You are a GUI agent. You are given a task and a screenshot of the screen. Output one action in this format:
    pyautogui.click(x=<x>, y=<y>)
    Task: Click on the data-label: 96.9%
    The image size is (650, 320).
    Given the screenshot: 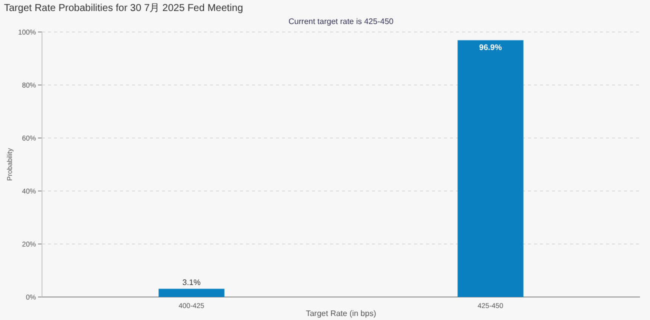 What is the action you would take?
    pyautogui.click(x=490, y=47)
    